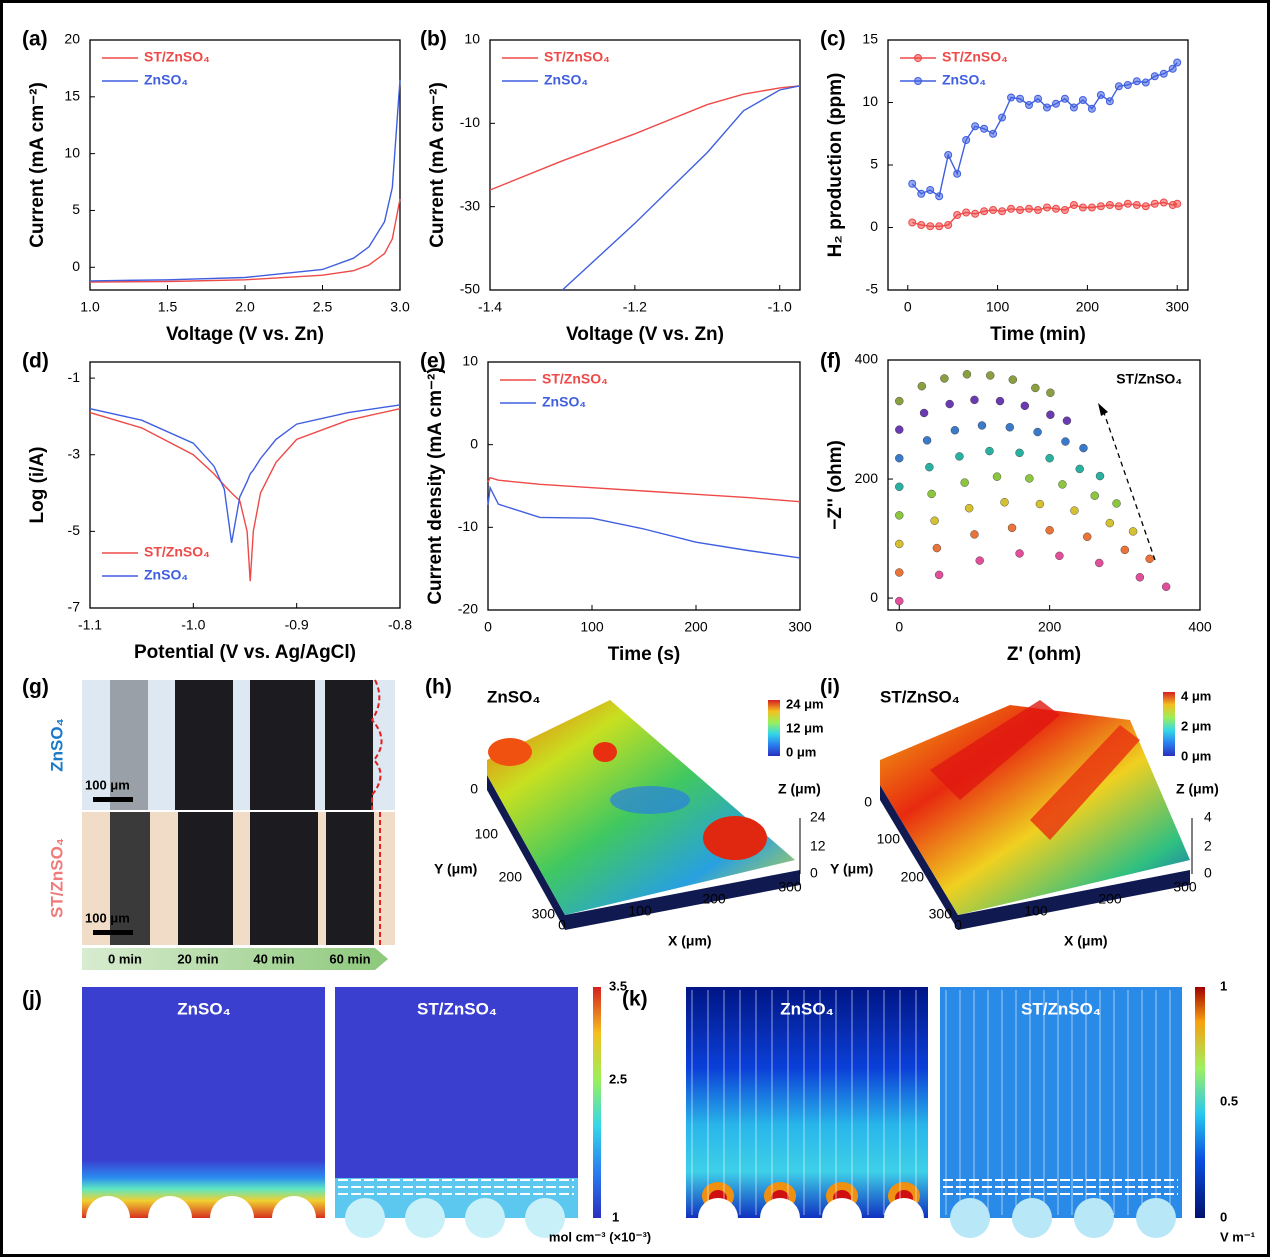 The height and width of the screenshot is (1257, 1270). I want to click on y-tick-label: 0, so click(874, 597).